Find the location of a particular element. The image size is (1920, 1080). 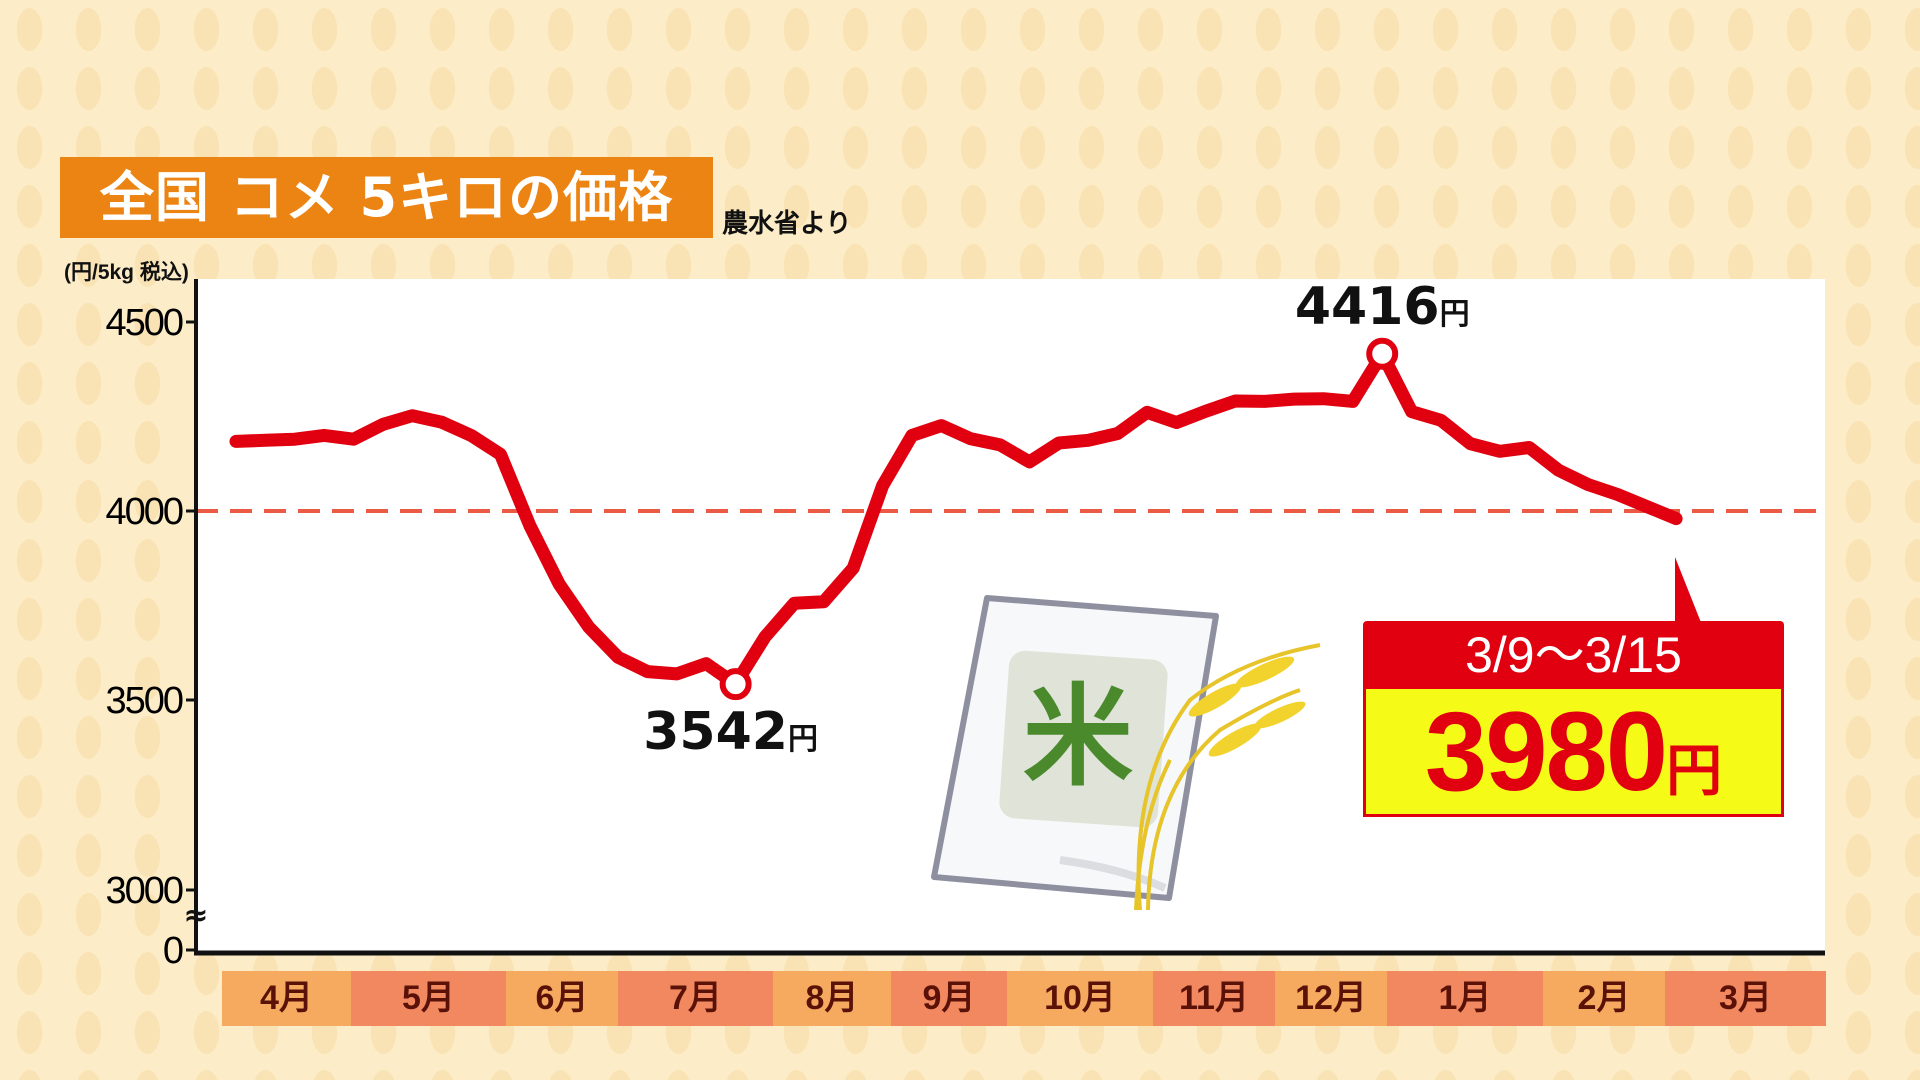

x-tick-label-month: 4月 is located at coordinates (286, 998).